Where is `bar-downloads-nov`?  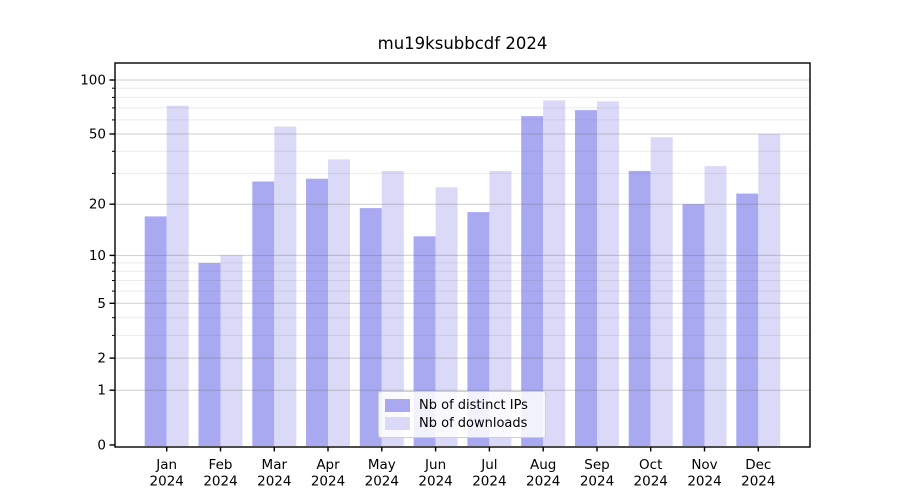
bar-downloads-nov is located at coordinates (715, 306).